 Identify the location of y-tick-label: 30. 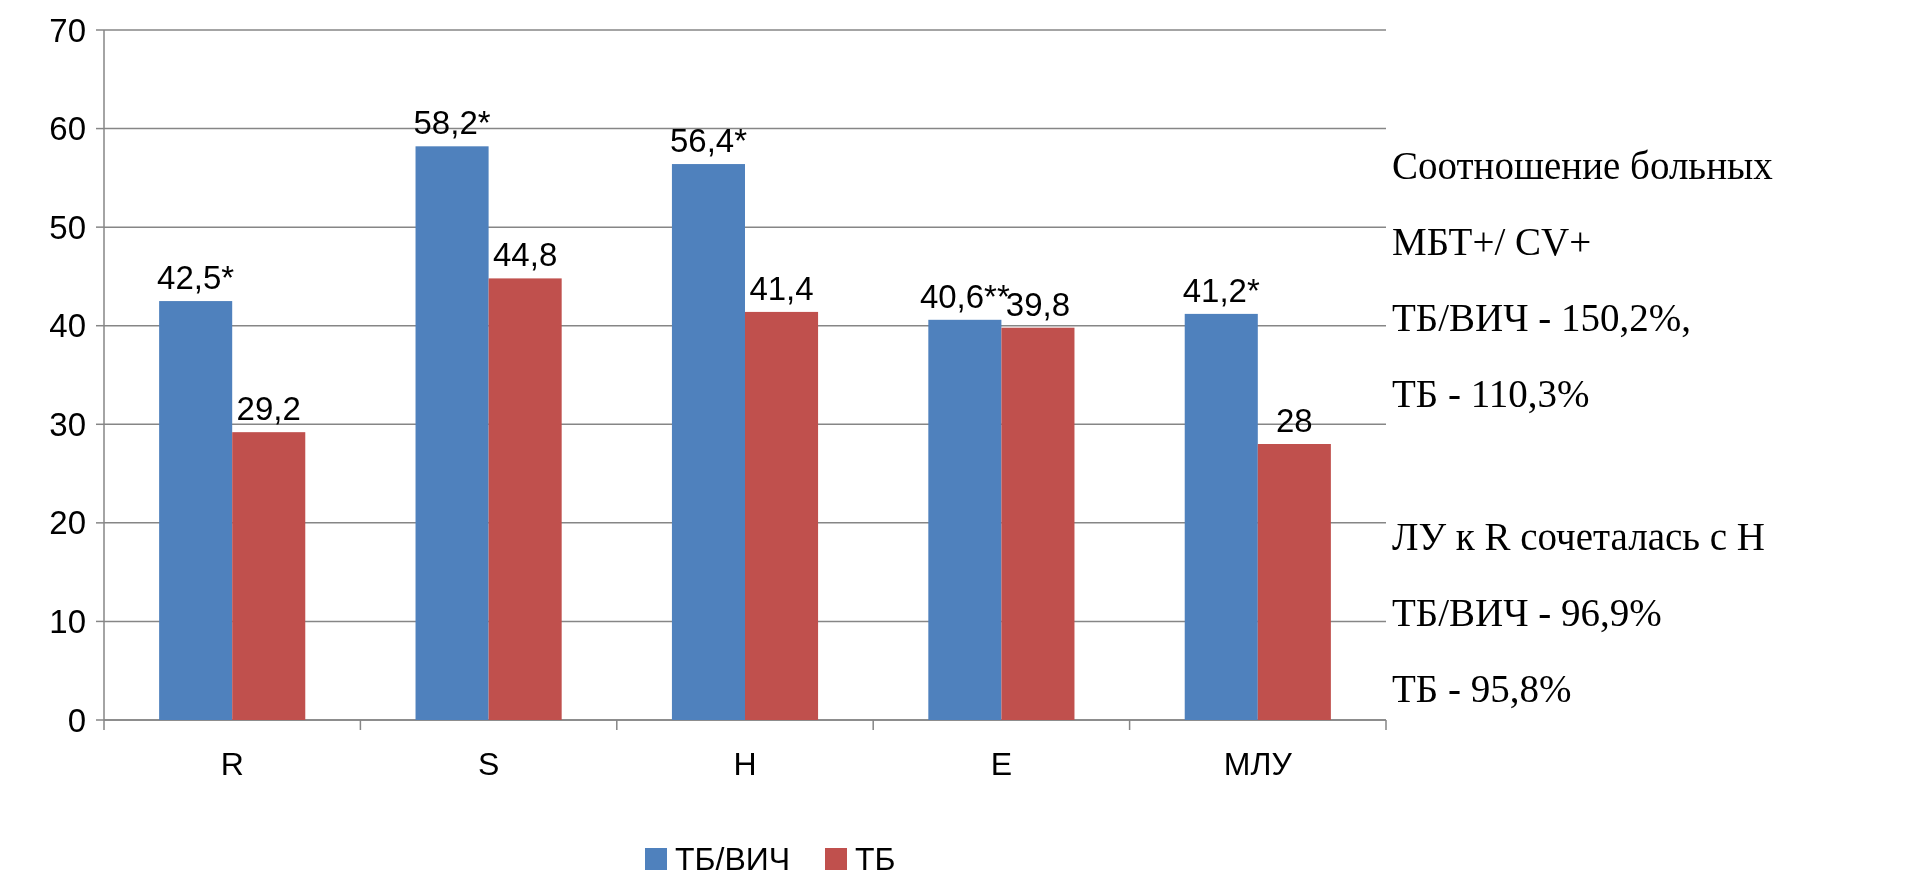
(67, 424).